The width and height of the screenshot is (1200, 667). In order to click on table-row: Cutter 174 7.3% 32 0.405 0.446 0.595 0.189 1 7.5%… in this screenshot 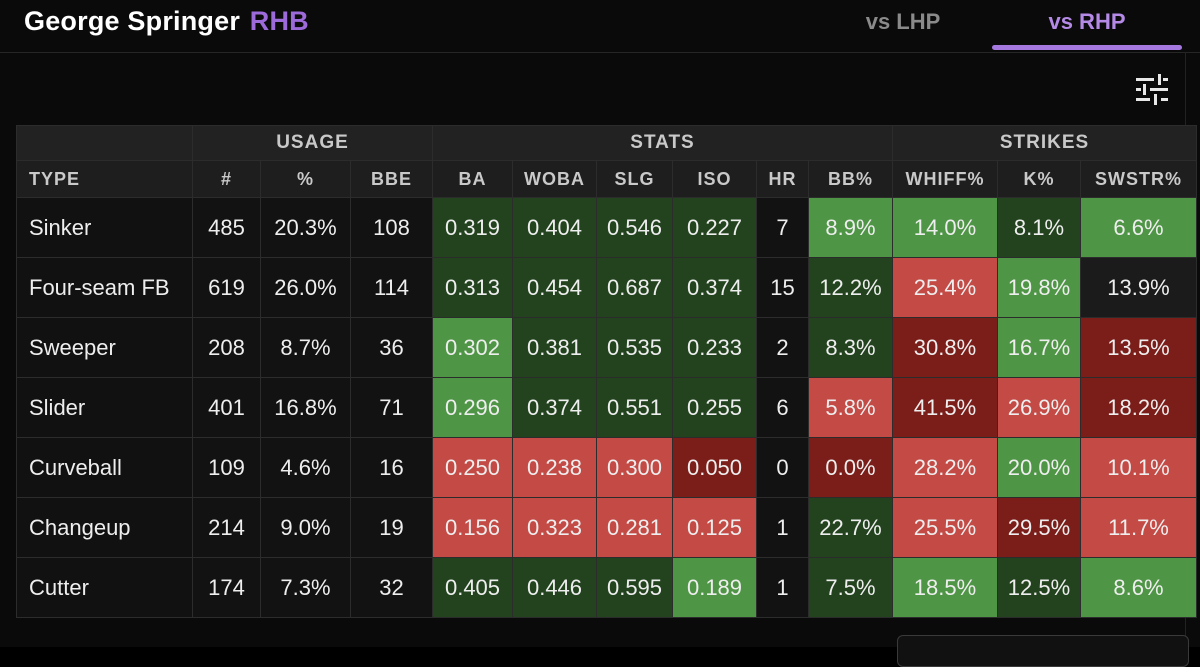, I will do `click(606, 587)`.